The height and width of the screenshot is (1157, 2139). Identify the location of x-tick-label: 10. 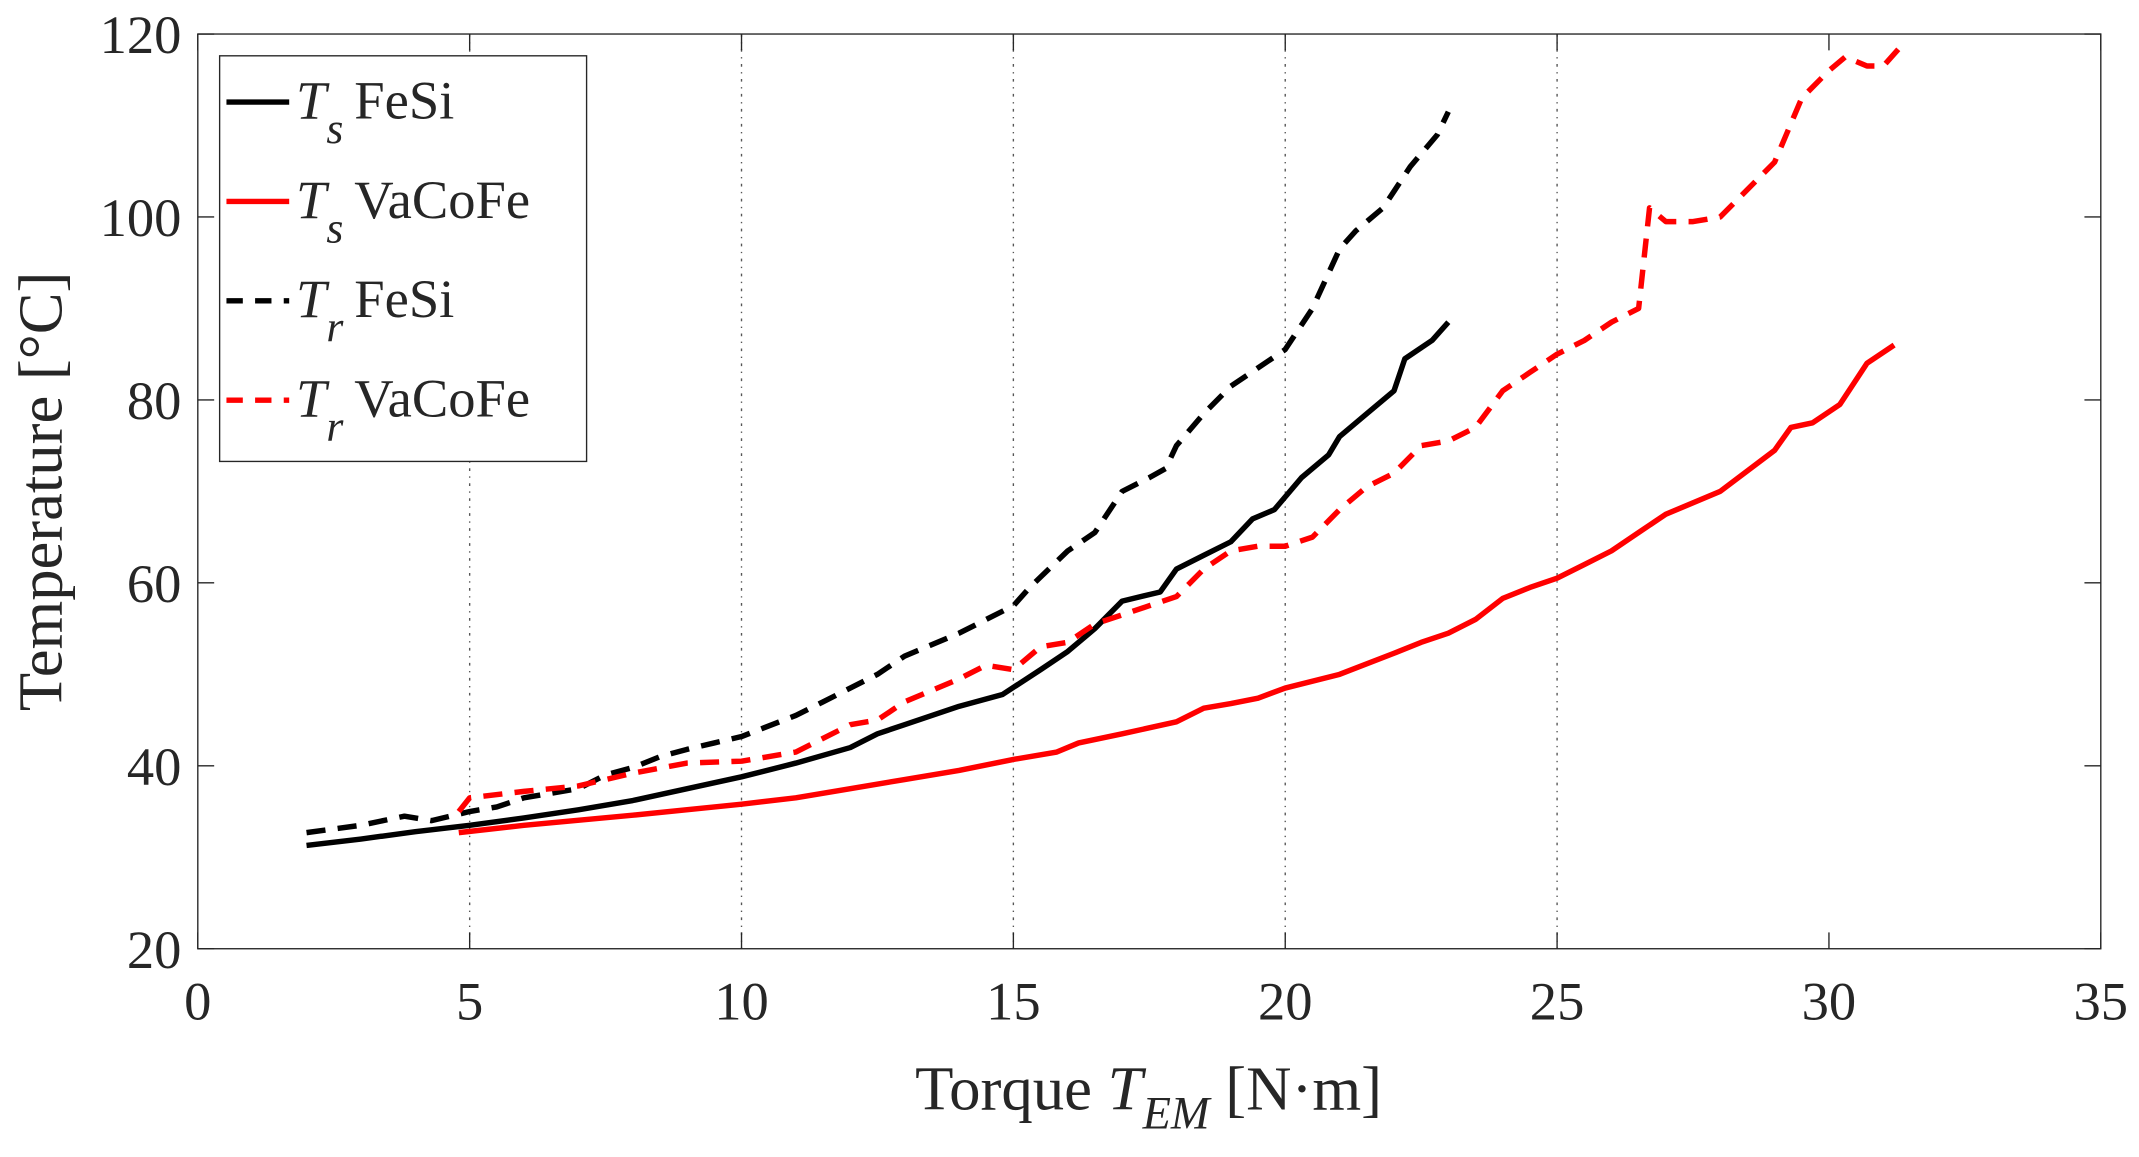
(741, 1001).